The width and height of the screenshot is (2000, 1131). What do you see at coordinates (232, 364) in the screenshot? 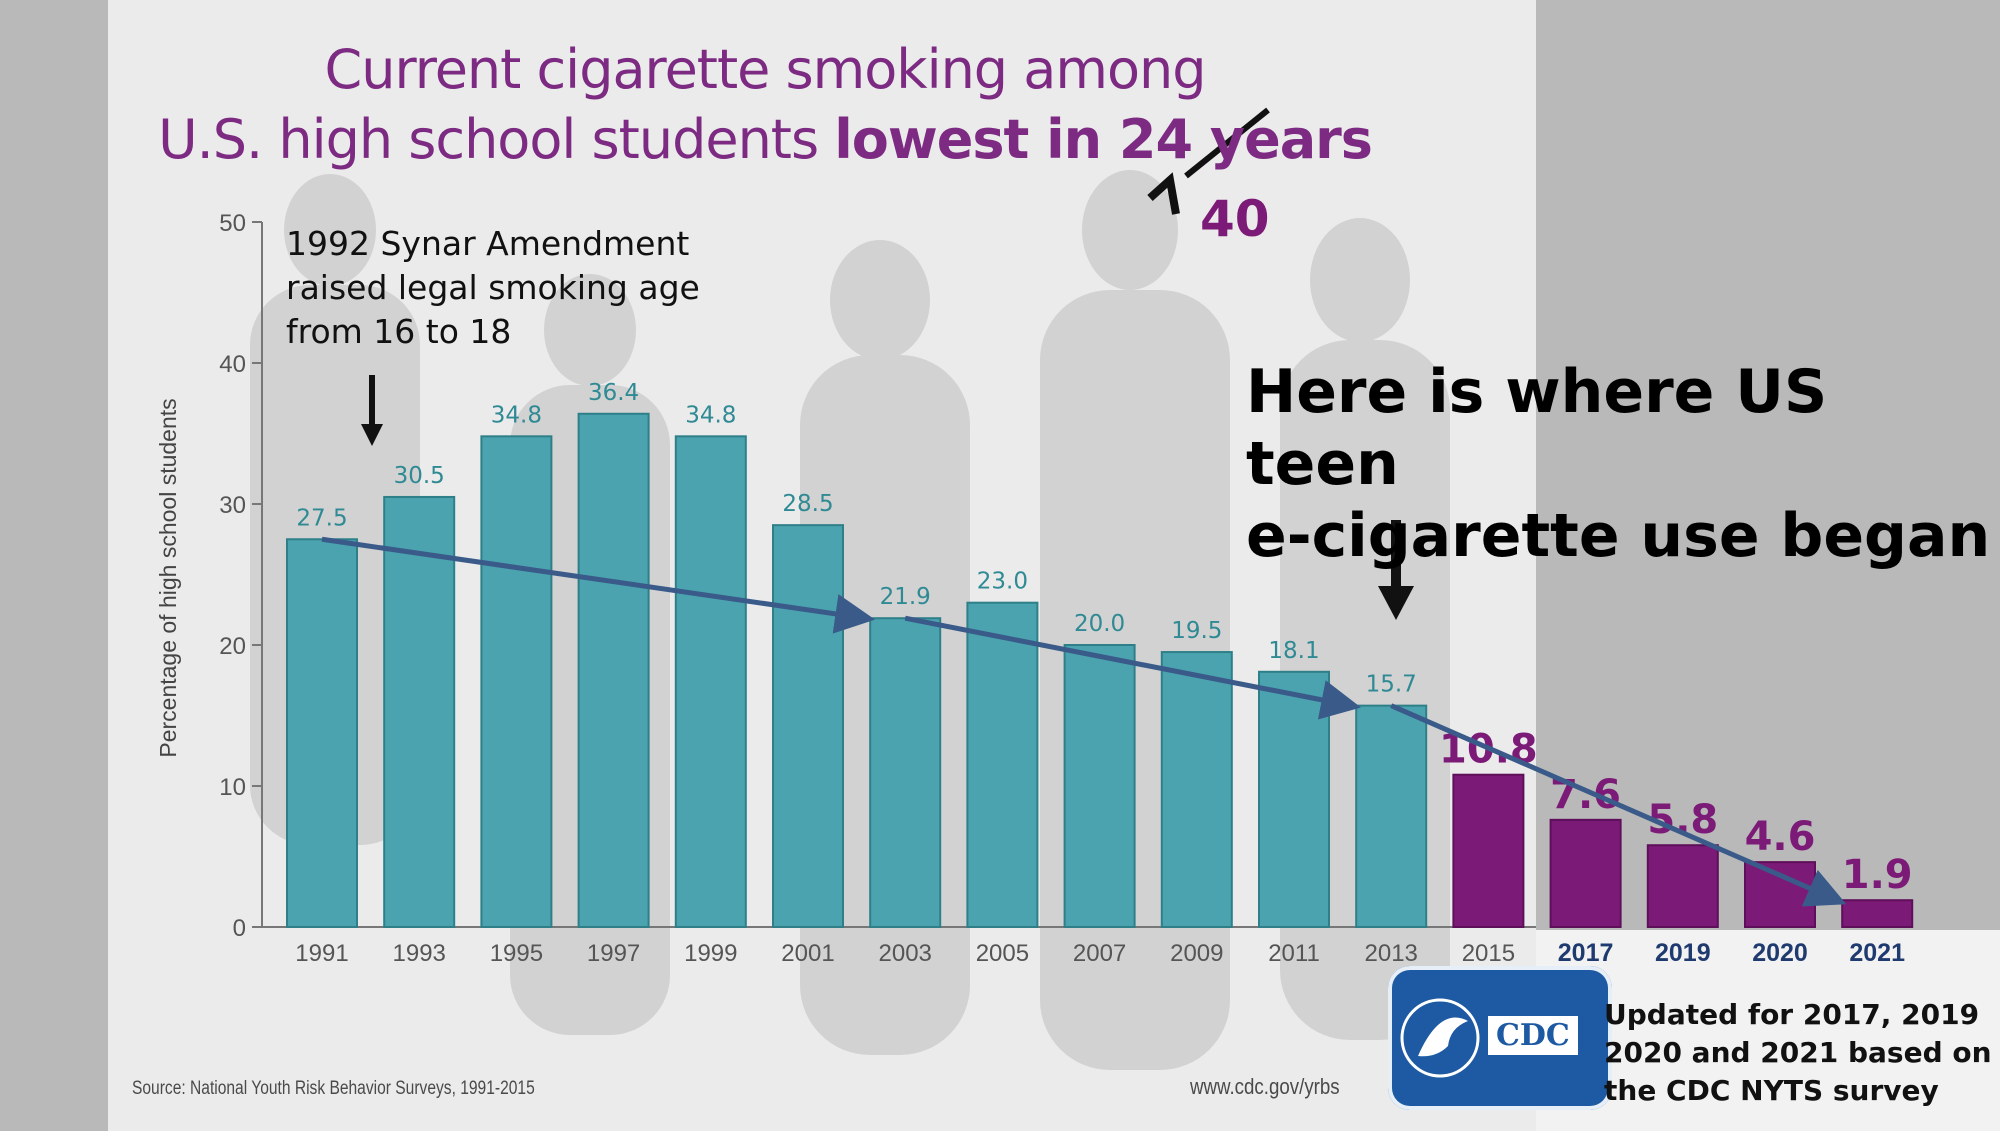
I see `y-tick-label: 40` at bounding box center [232, 364].